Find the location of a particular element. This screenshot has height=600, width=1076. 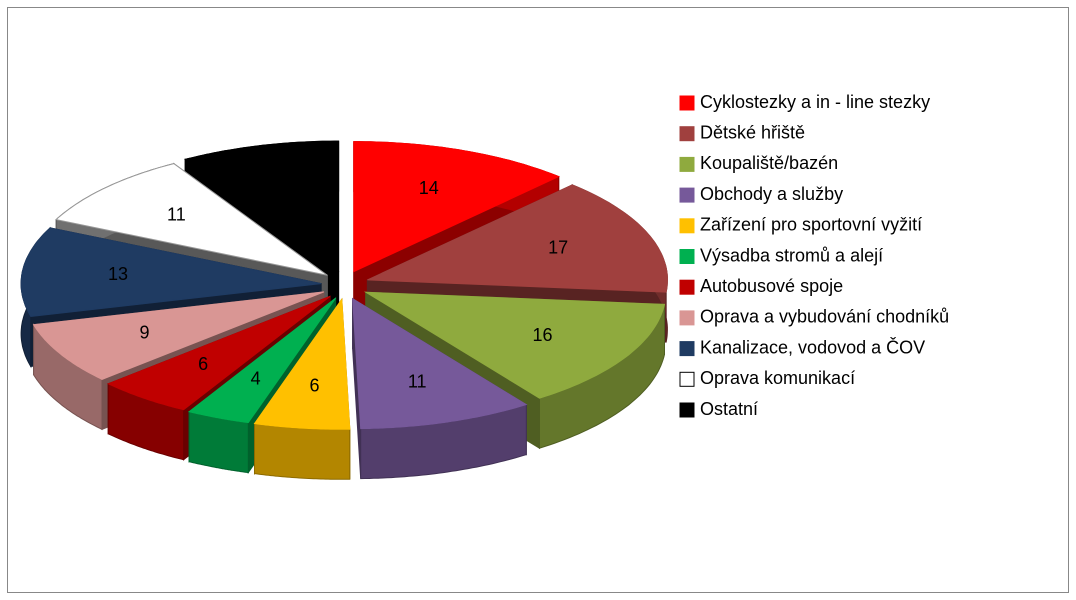

legend-label: Autobusové spoje is located at coordinates (771, 286).